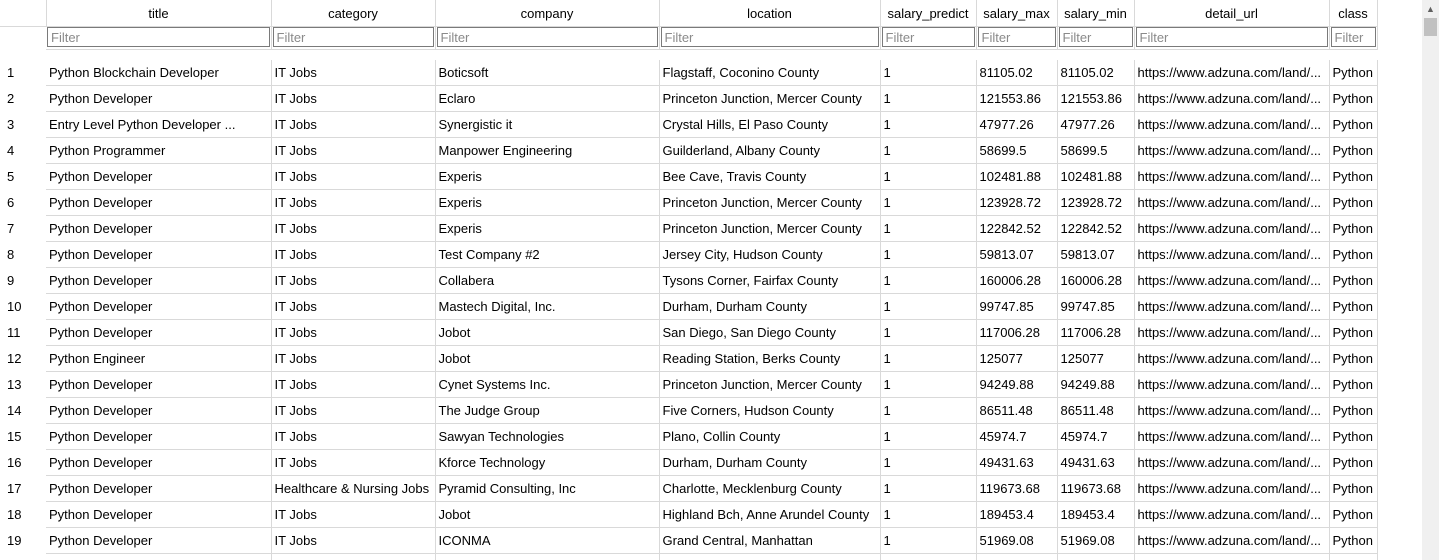 The width and height of the screenshot is (1439, 560). Describe the element at coordinates (11, 176) in the screenshot. I see `row-number: 5` at that location.